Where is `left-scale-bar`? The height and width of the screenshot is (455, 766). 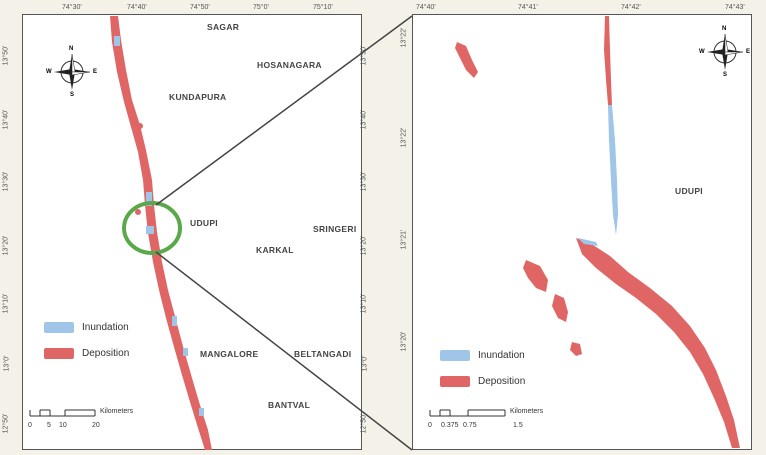 left-scale-bar is located at coordinates (62, 413).